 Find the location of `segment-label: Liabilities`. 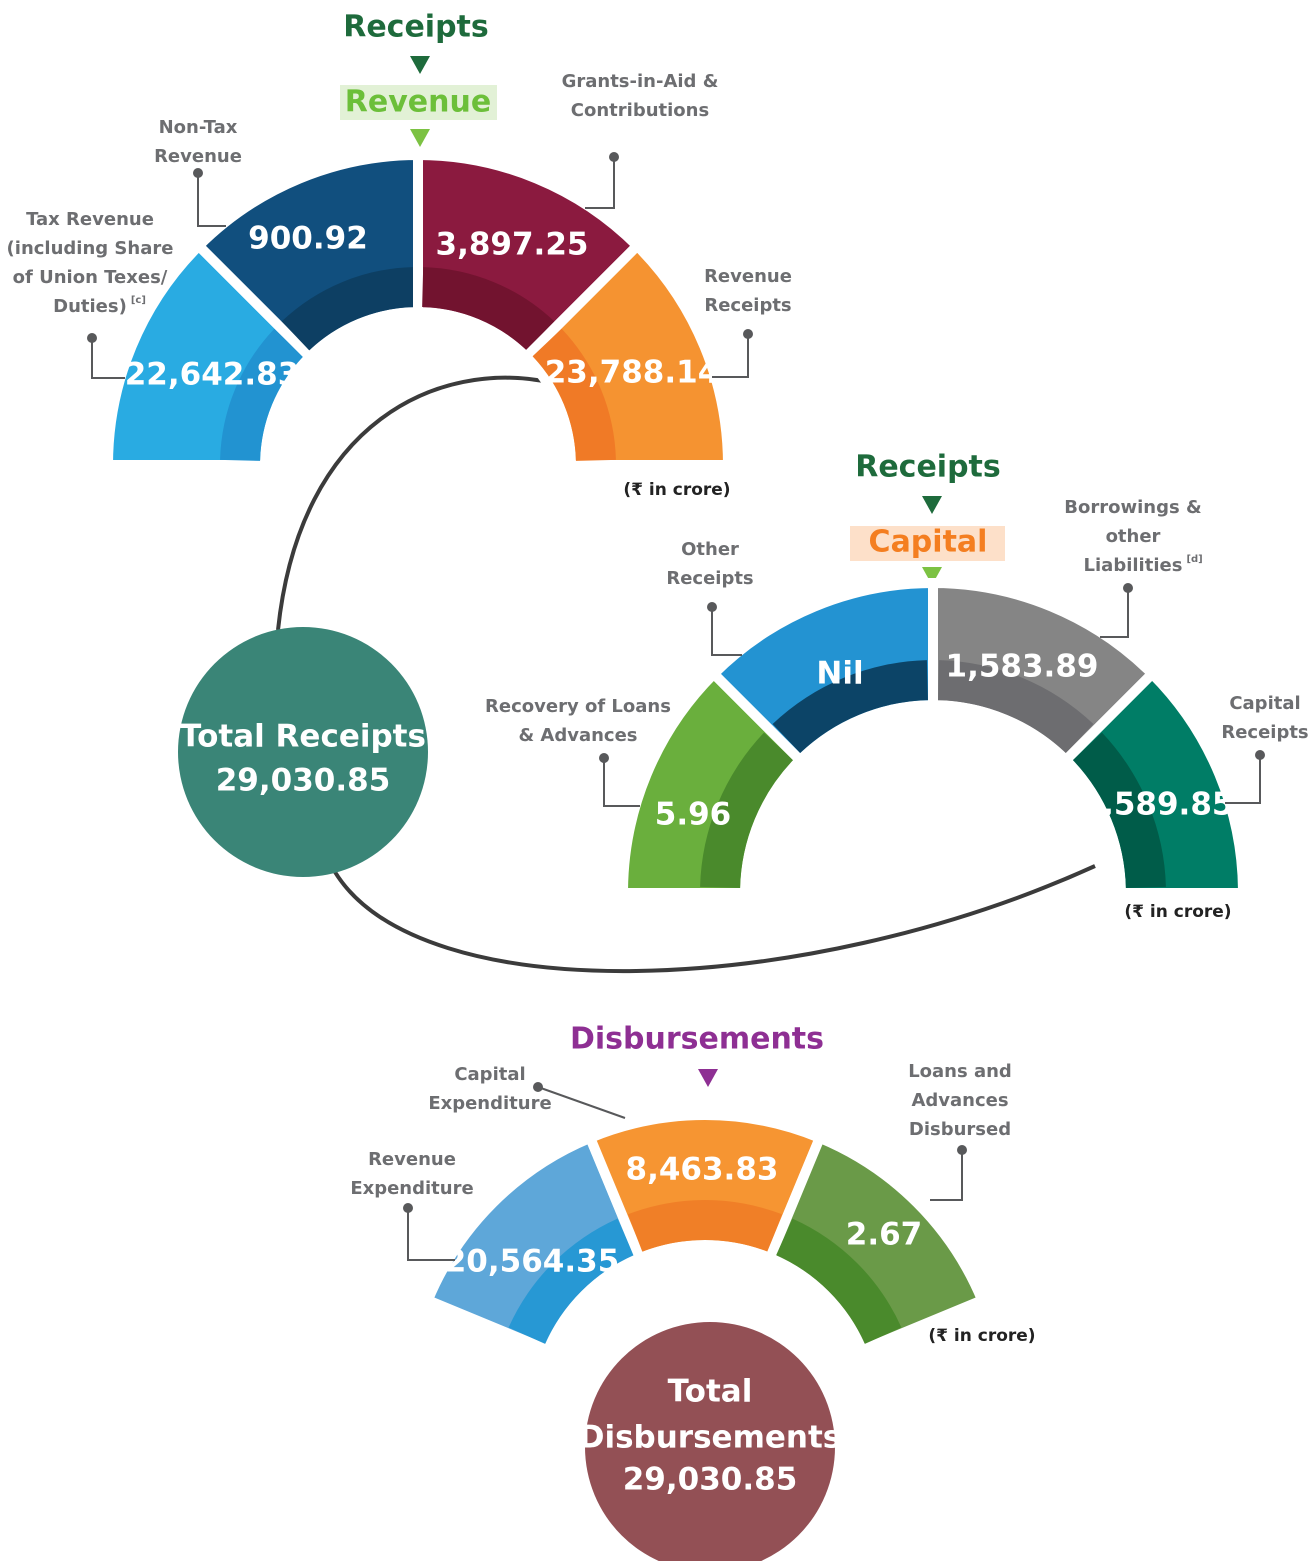

segment-label: Liabilities is located at coordinates (1133, 565).